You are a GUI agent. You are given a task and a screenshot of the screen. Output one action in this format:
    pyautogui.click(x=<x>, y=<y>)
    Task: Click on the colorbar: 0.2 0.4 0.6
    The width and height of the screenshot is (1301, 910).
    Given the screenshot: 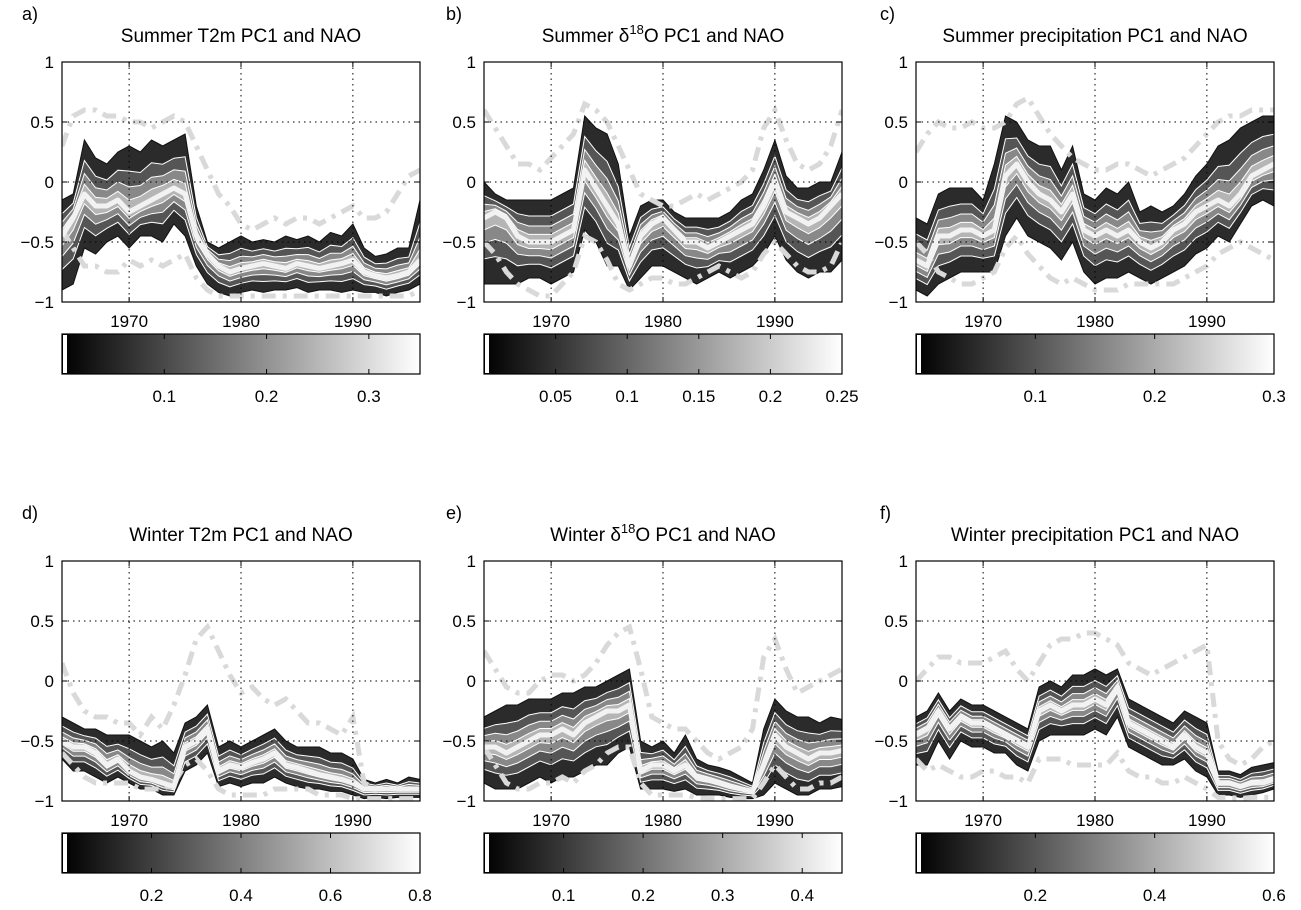 What is the action you would take?
    pyautogui.click(x=1100, y=868)
    